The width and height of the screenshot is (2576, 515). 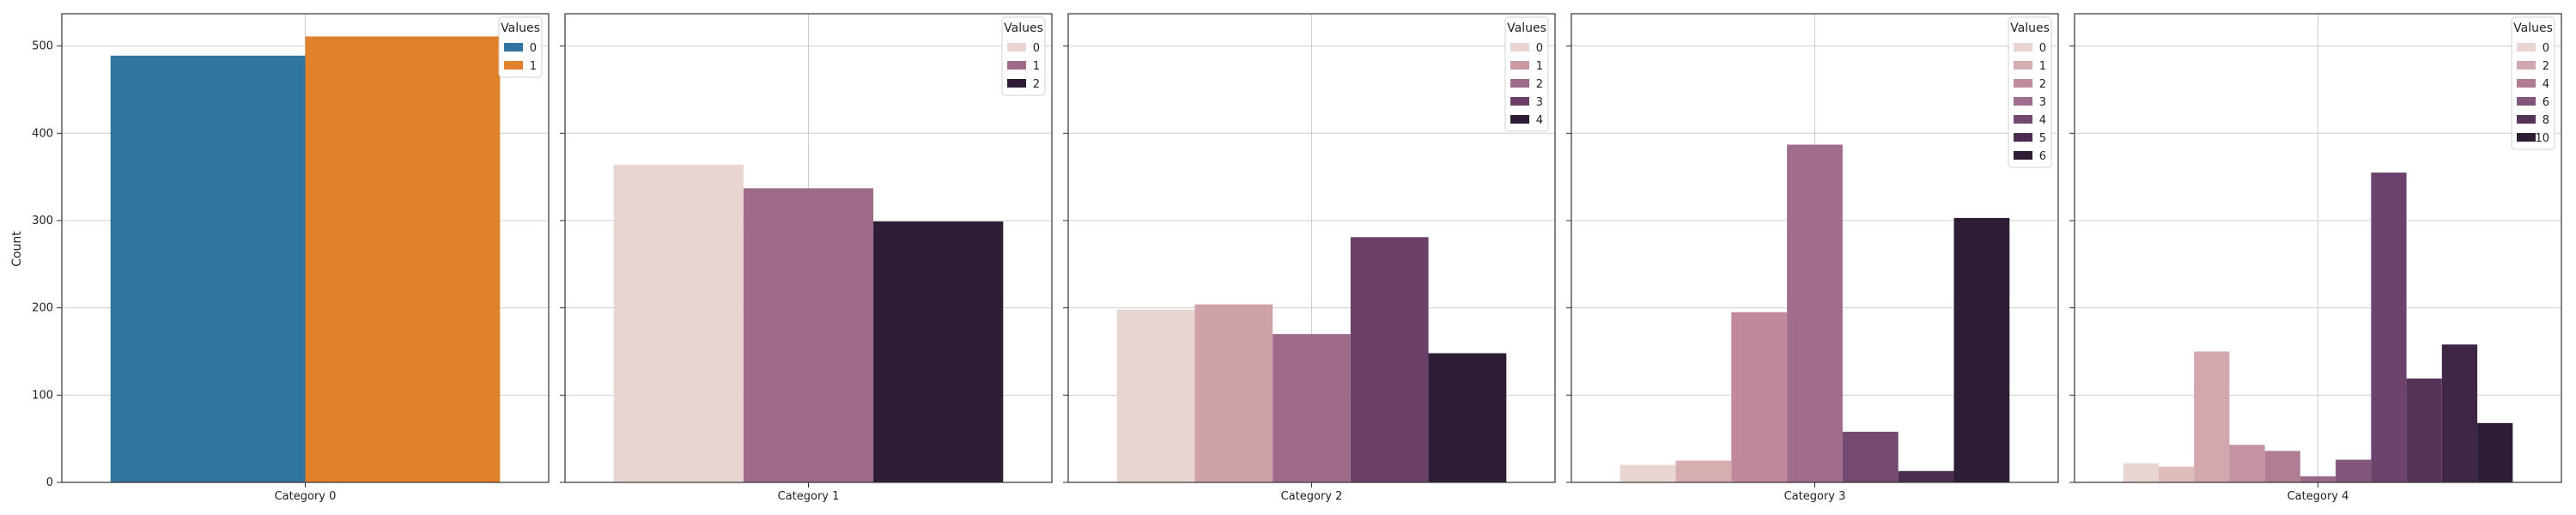 I want to click on y-tick-label: 500, so click(x=42, y=46).